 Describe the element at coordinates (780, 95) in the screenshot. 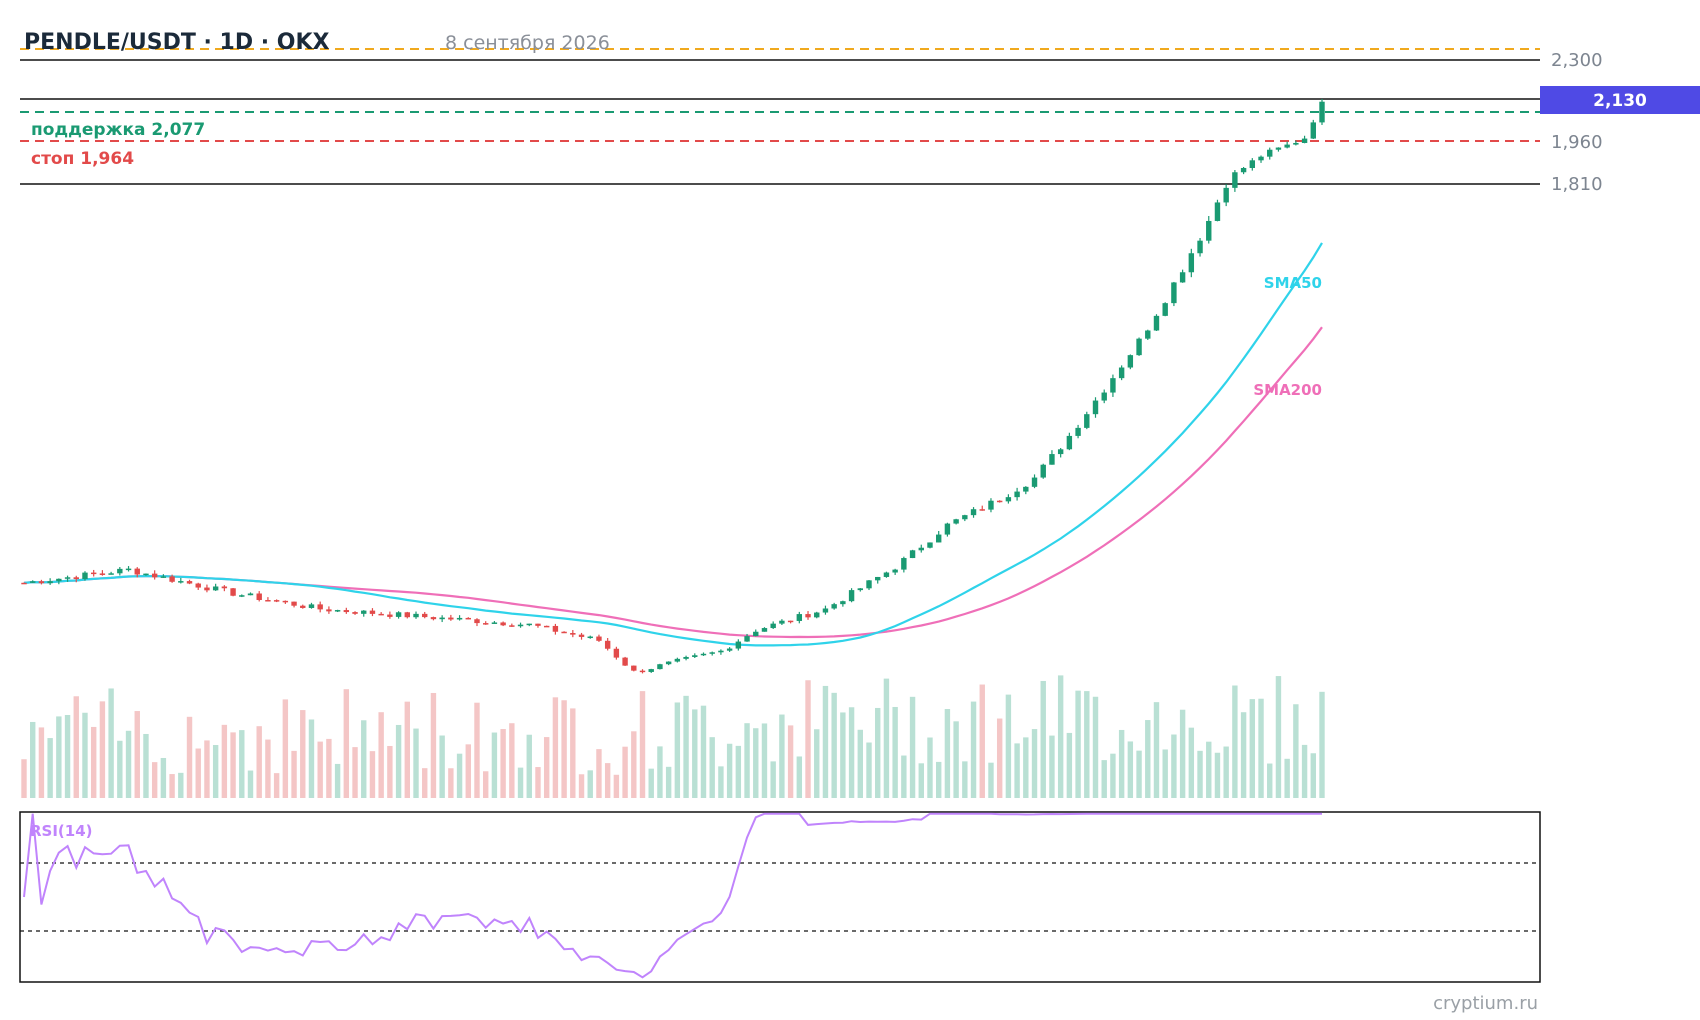

I see `level-lines` at that location.